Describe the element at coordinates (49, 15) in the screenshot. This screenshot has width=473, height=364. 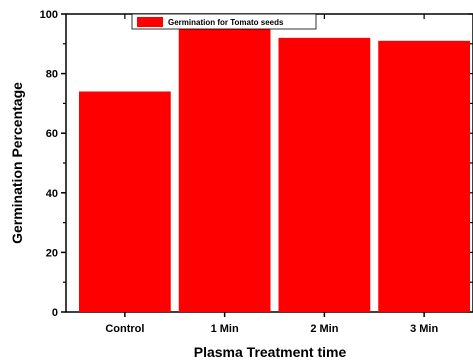
I see `y-tick-label: 100` at that location.